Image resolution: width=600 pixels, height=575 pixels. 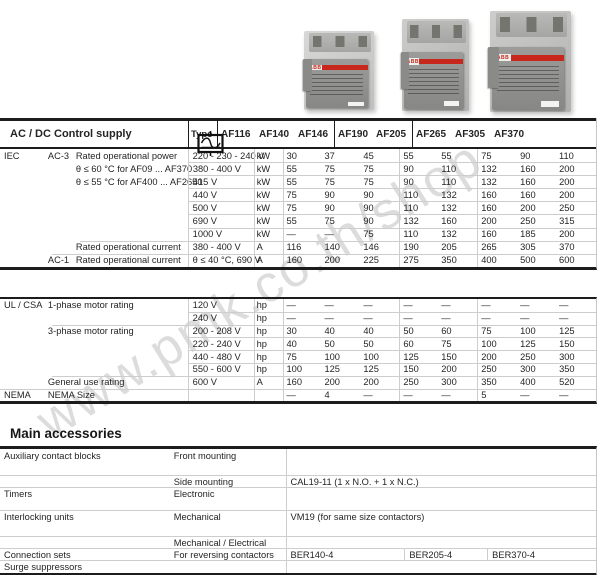 I want to click on rating-text-lines, so click(x=337, y=85).